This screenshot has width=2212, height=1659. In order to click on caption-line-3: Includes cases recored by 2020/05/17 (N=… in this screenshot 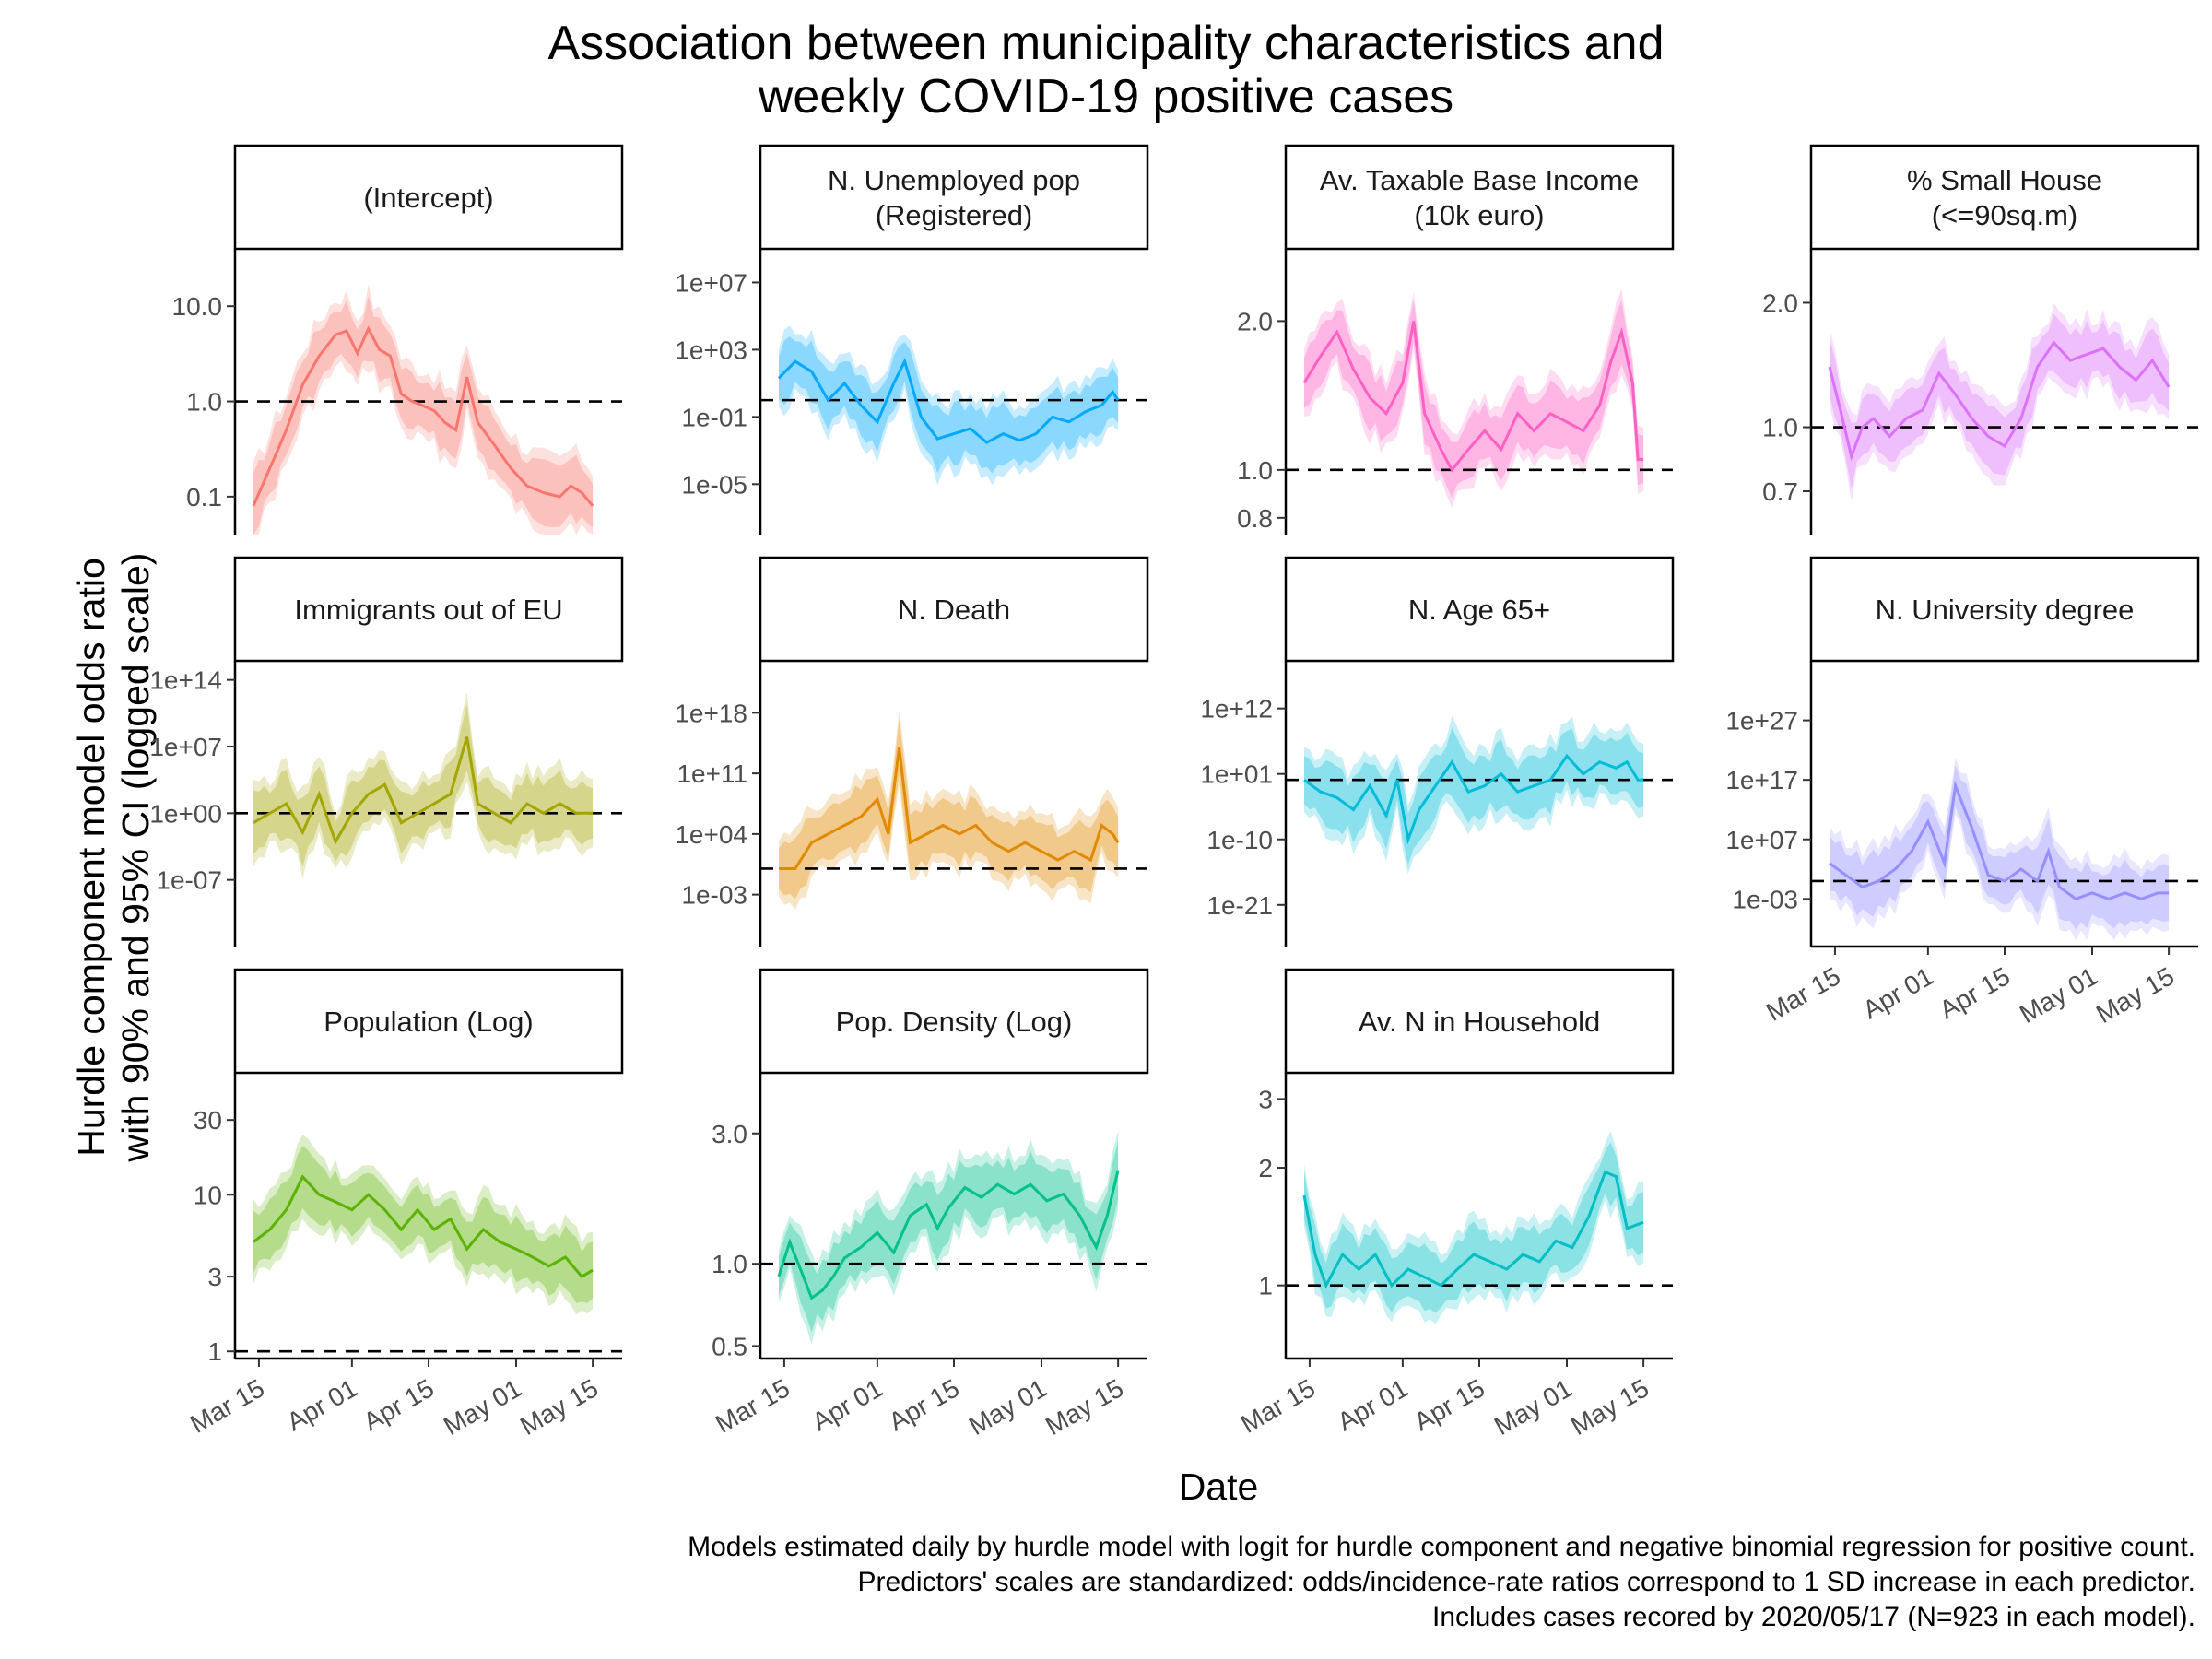, I will do `click(1813, 1617)`.